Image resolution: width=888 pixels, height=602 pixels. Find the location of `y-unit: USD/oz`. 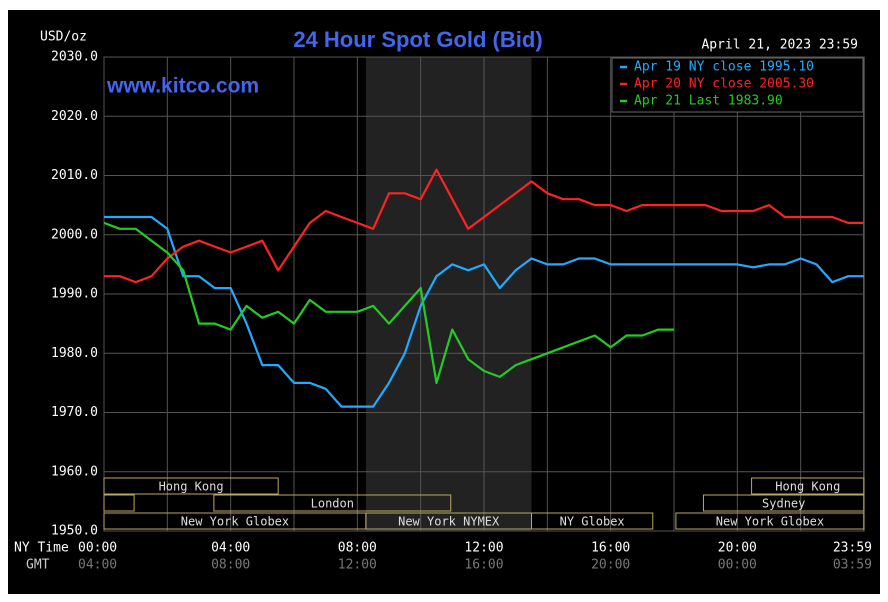

y-unit: USD/oz is located at coordinates (63, 37).